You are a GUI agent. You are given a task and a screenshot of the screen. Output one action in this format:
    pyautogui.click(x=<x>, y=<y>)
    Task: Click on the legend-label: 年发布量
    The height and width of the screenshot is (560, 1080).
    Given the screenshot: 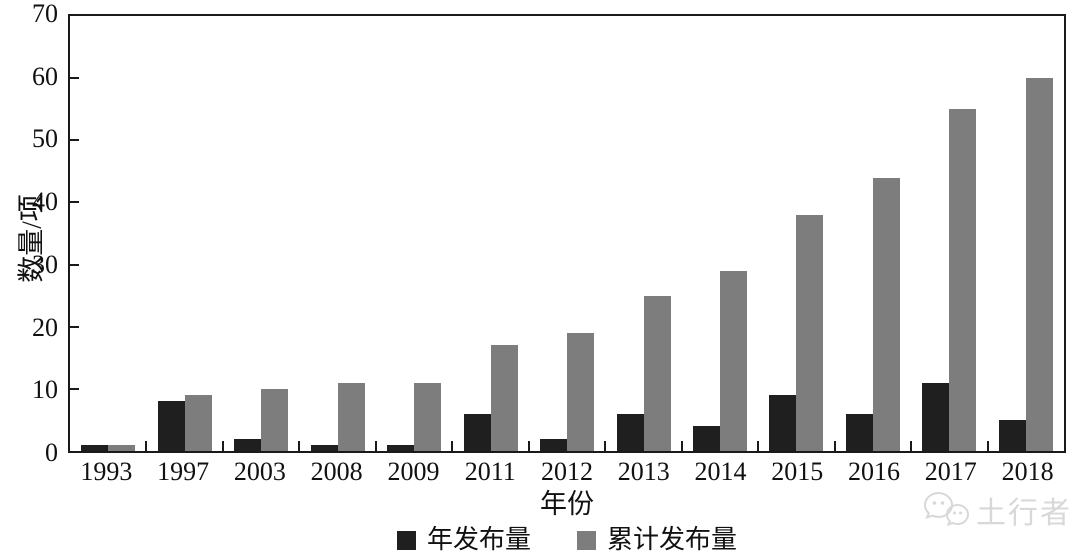 What is the action you would take?
    pyautogui.click(x=478, y=539)
    